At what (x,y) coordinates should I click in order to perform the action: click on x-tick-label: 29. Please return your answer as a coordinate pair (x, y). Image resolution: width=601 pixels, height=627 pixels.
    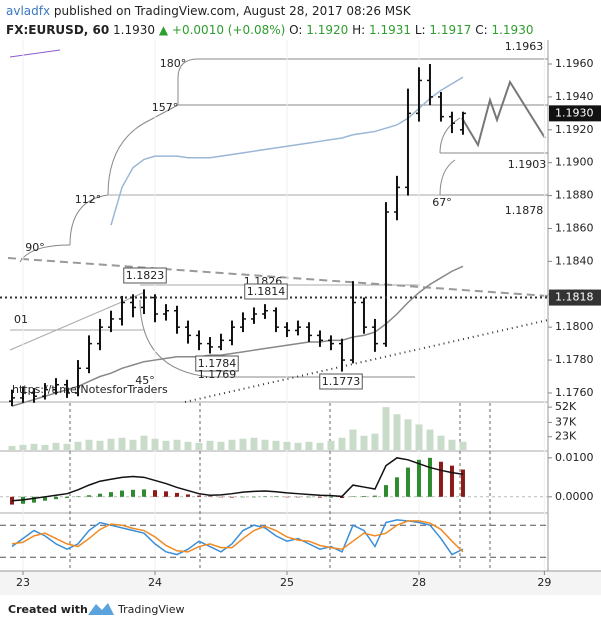
    Looking at the image, I should click on (544, 582).